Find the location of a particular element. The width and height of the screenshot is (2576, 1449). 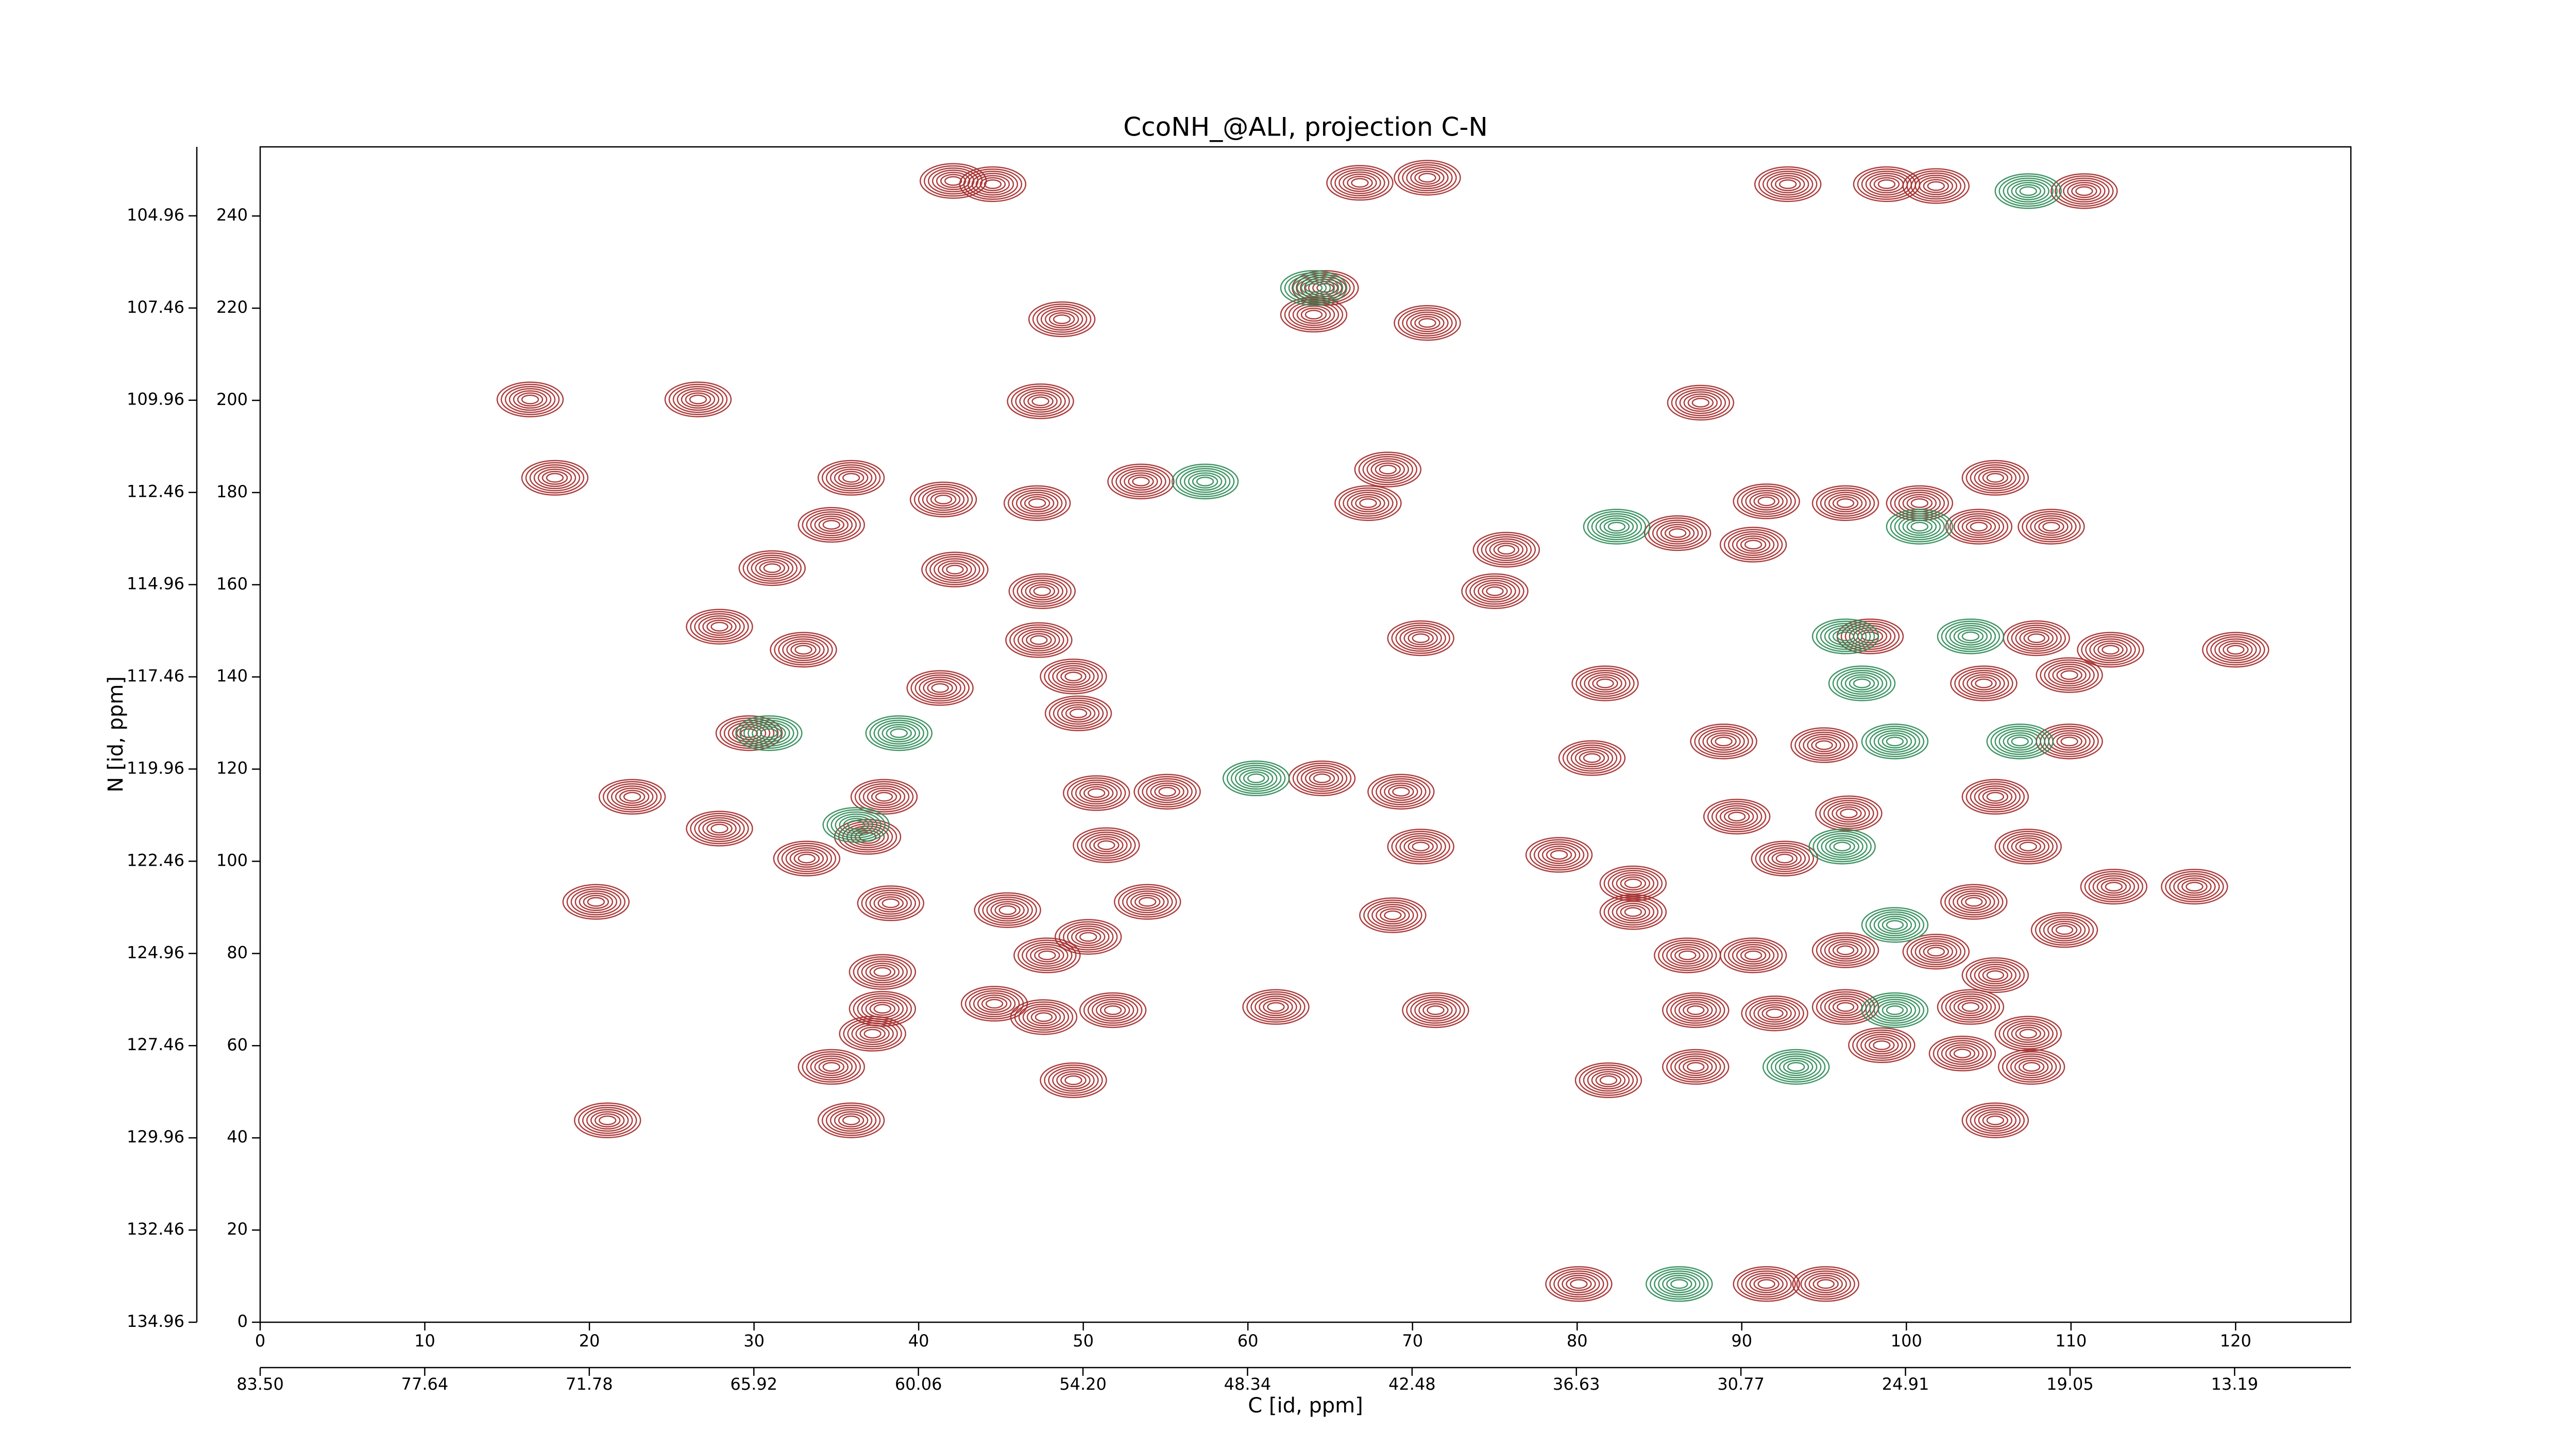

x2-tick-label: 30.77 is located at coordinates (1741, 1384).